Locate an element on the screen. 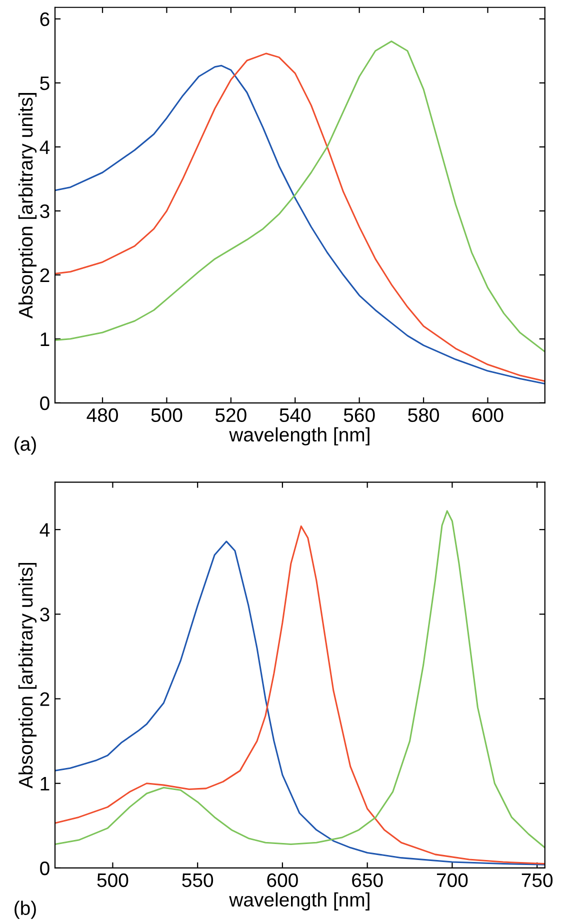 The image size is (567, 922). text: (a) is located at coordinates (25, 445).